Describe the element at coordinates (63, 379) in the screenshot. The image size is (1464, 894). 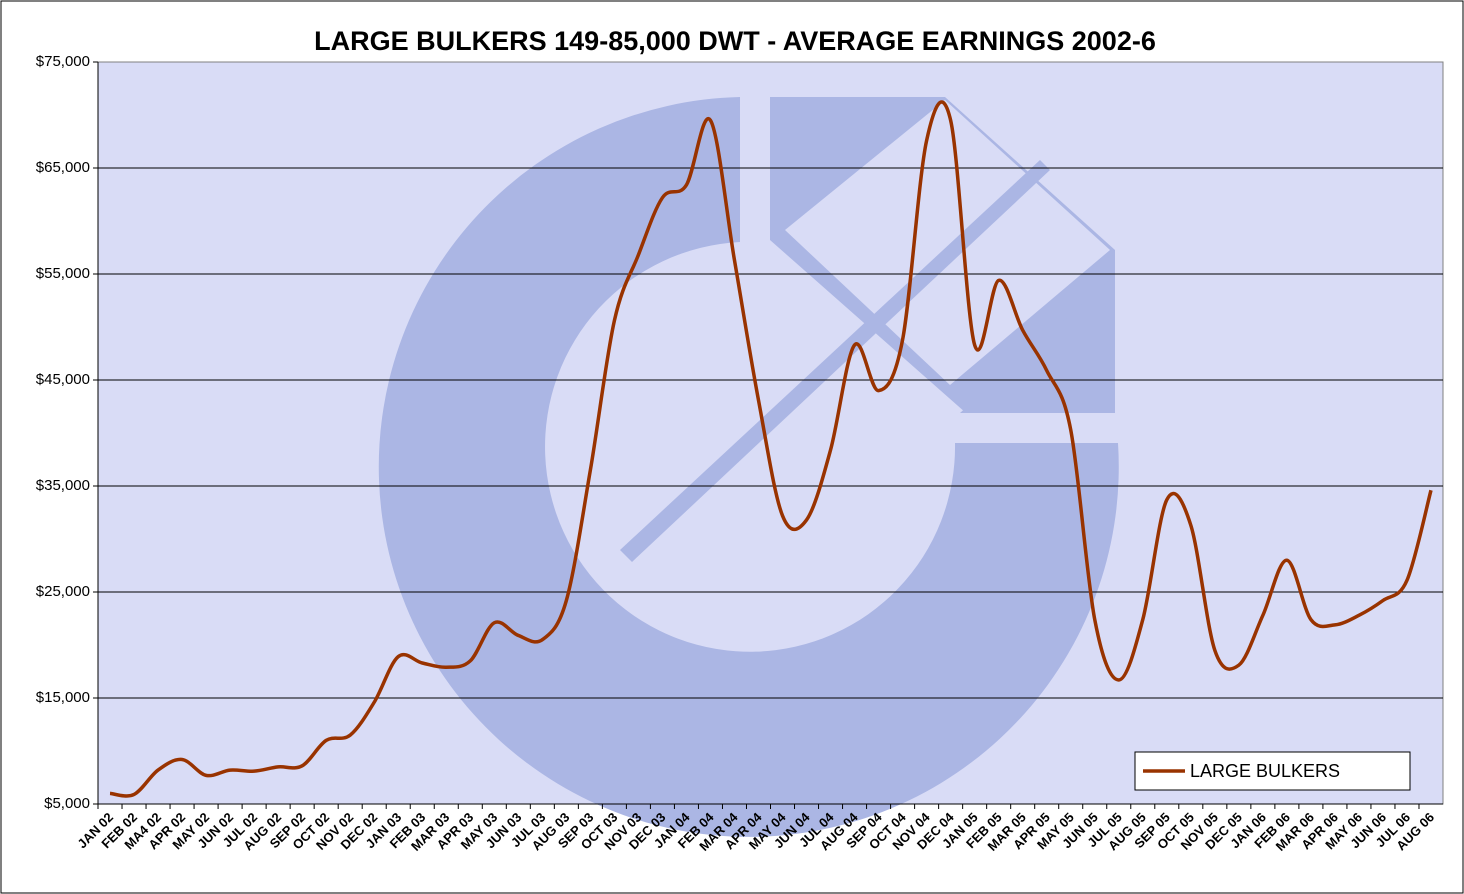
I see `y-tick-label: $45,000` at that location.